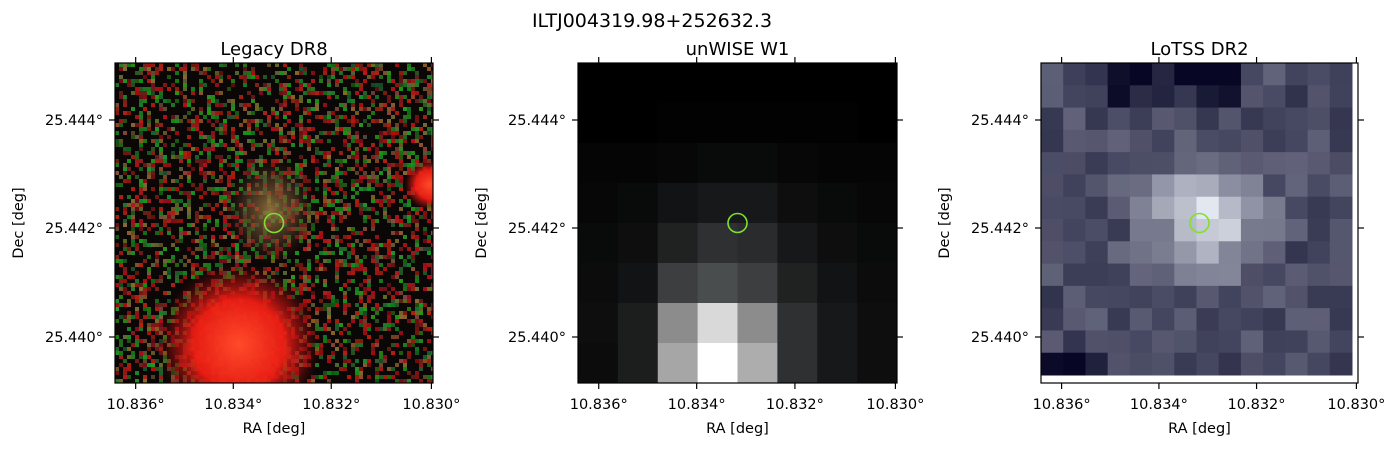 Image resolution: width=1400 pixels, height=449 pixels. I want to click on panel-title: LoTSS DR2, so click(1199, 49).